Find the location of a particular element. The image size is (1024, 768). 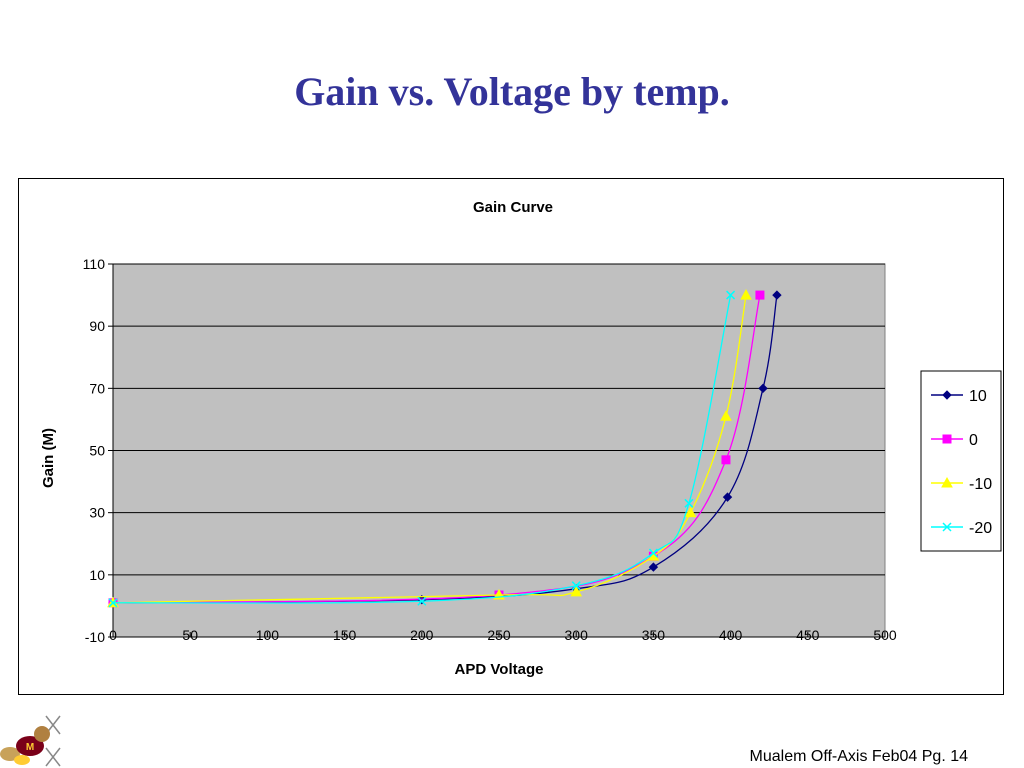

legend-marker--20 is located at coordinates (947, 527).